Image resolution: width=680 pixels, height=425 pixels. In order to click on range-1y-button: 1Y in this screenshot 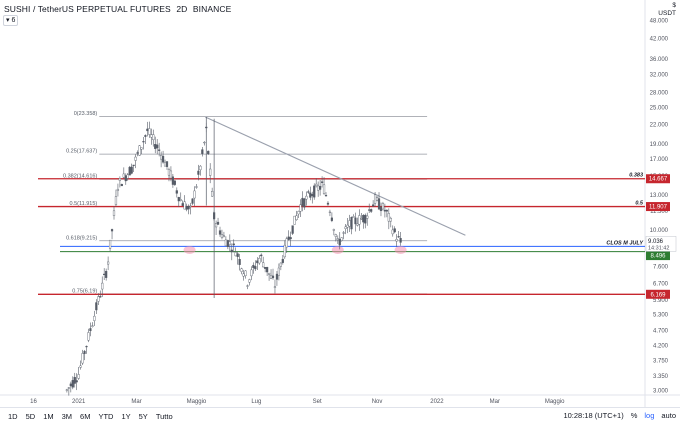, I will do `click(126, 416)`.